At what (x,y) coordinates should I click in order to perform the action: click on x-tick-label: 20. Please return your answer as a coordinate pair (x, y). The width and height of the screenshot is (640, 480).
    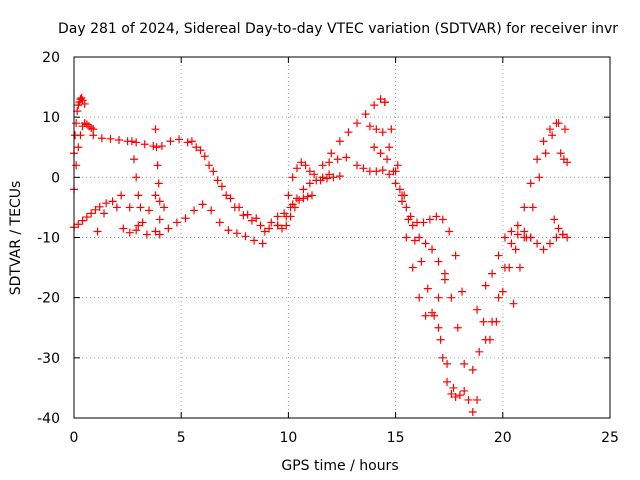
    Looking at the image, I should click on (503, 438).